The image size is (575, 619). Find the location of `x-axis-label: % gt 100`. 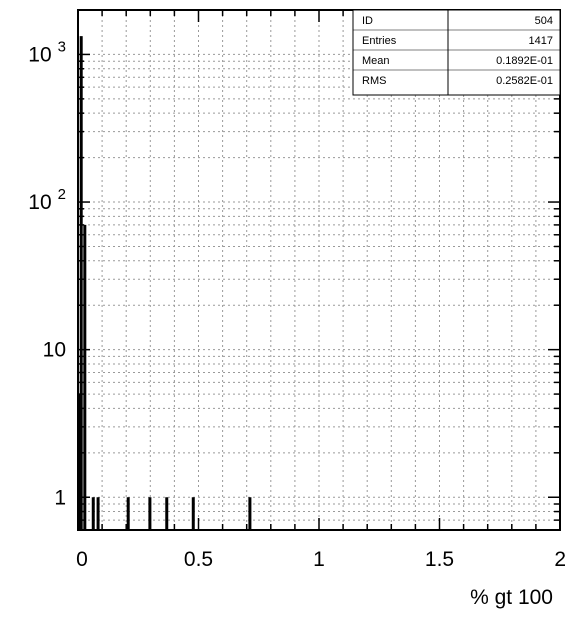

x-axis-label: % gt 100 is located at coordinates (511, 597).